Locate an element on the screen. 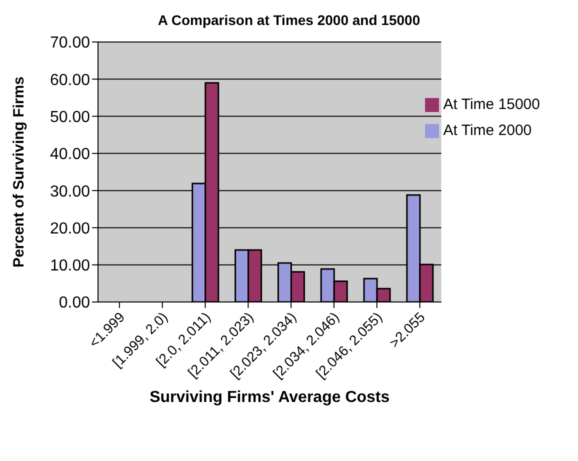  y-tick-label: 0.00 is located at coordinates (74, 303).